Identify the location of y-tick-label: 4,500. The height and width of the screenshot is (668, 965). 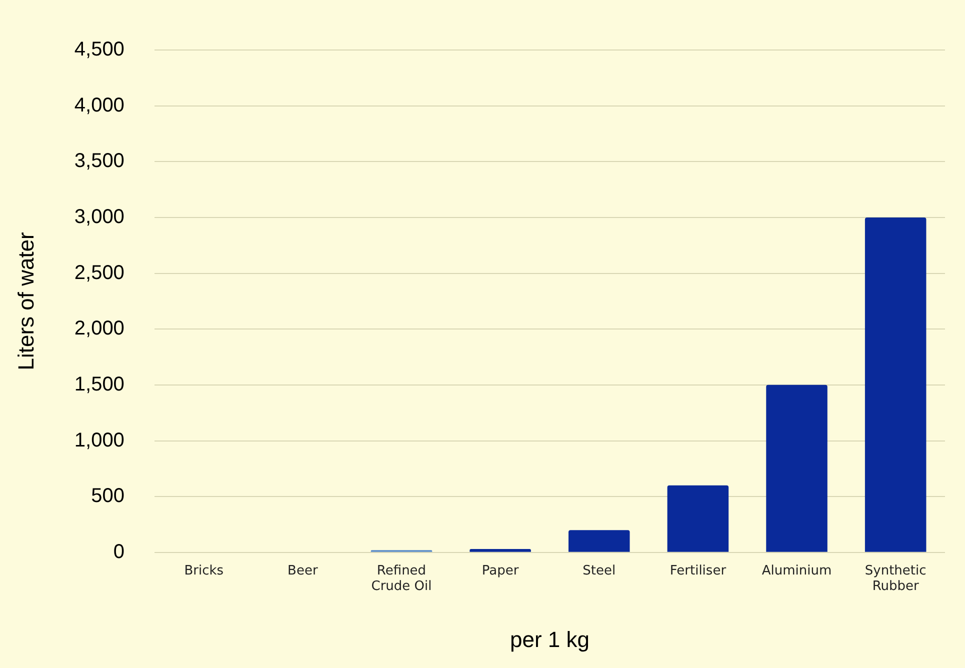
(99, 49).